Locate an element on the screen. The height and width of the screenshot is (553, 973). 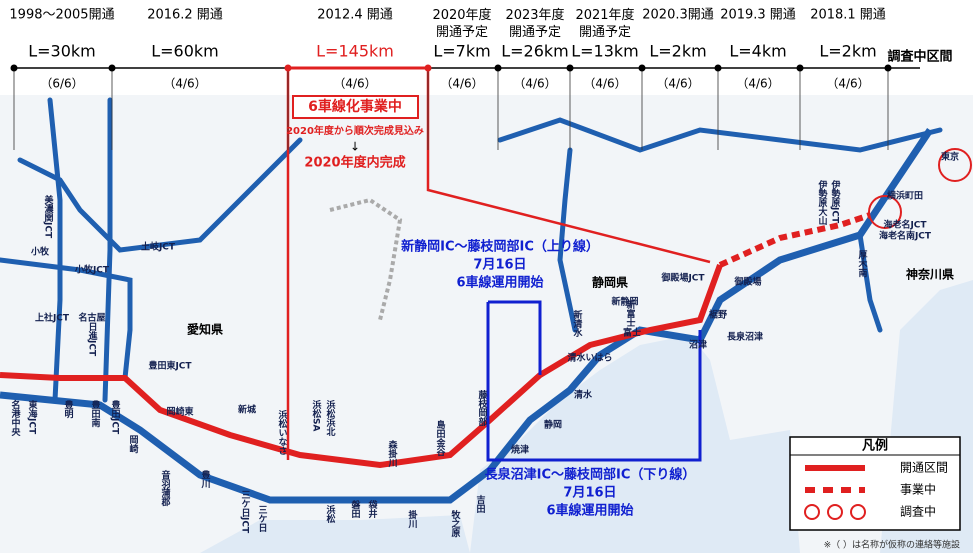
place-label: 森掛川 is located at coordinates (393, 453).